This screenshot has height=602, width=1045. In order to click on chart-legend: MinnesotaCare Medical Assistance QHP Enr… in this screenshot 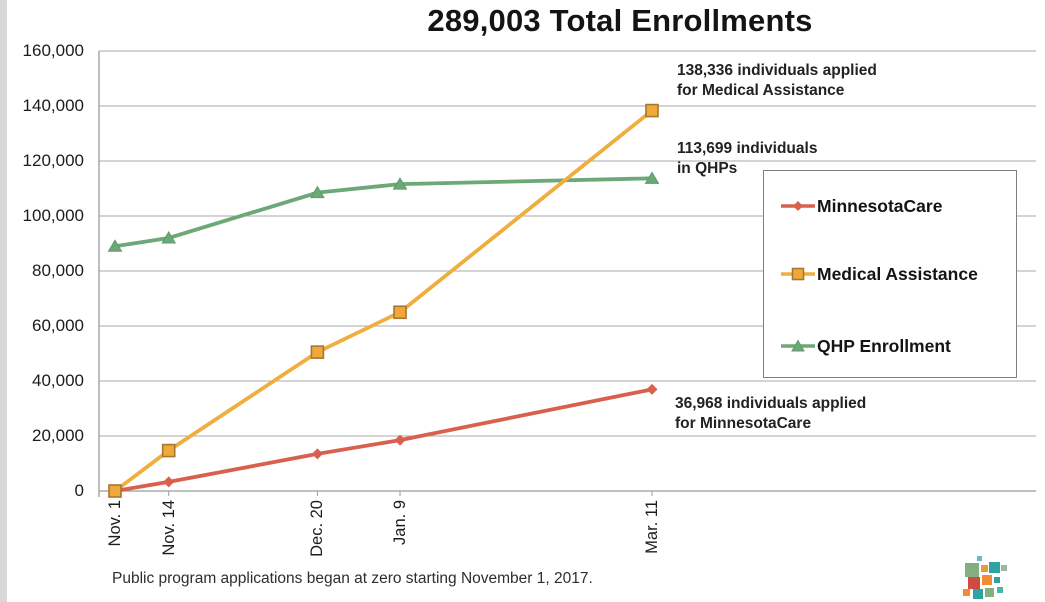, I will do `click(890, 274)`.